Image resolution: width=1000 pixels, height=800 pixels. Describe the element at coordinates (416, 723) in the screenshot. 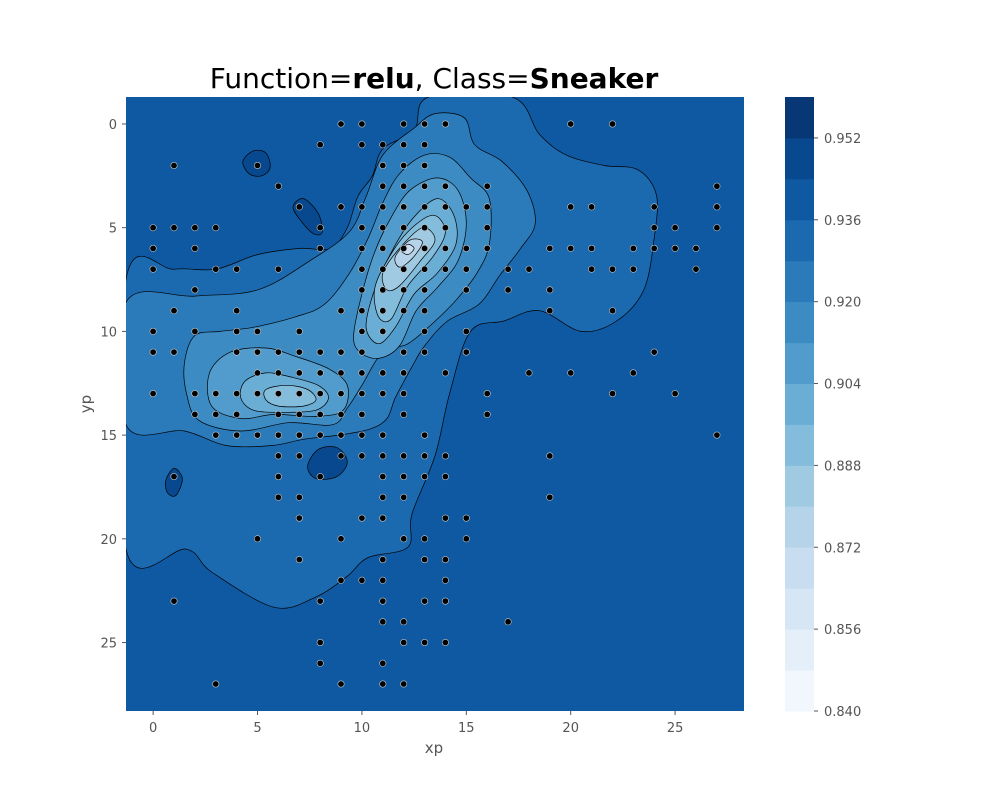

I see `x-axis-ticks: 0 5 10 15 20 25` at that location.